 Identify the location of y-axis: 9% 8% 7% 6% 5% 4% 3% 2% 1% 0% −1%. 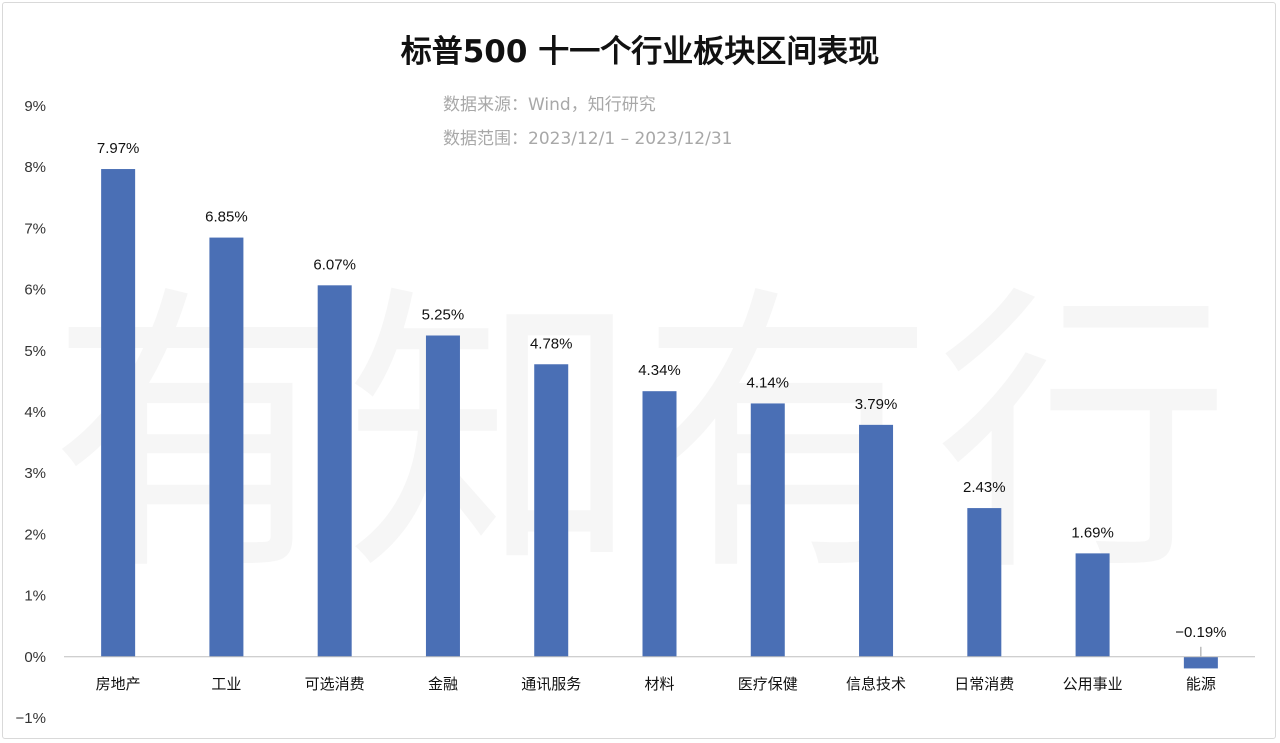
(31, 412).